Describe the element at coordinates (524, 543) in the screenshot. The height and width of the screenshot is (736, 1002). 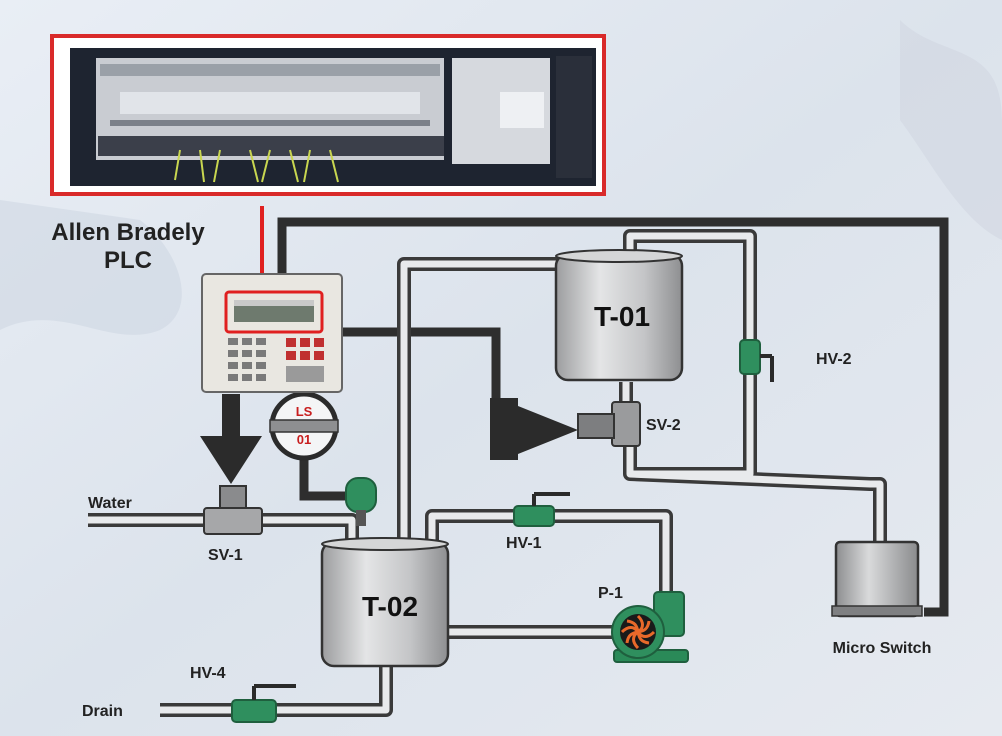
I see `hv1-label: HV-1` at that location.